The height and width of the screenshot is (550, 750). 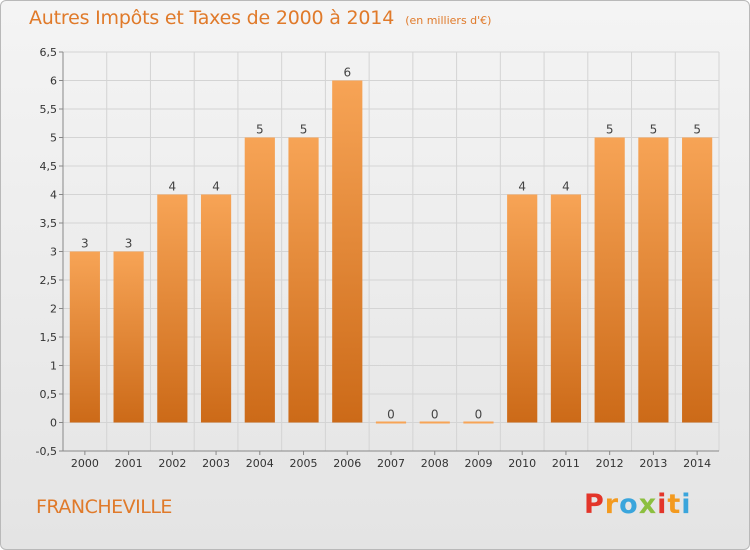 What do you see at coordinates (49, 280) in the screenshot?
I see `y-tick-label: 2,5` at bounding box center [49, 280].